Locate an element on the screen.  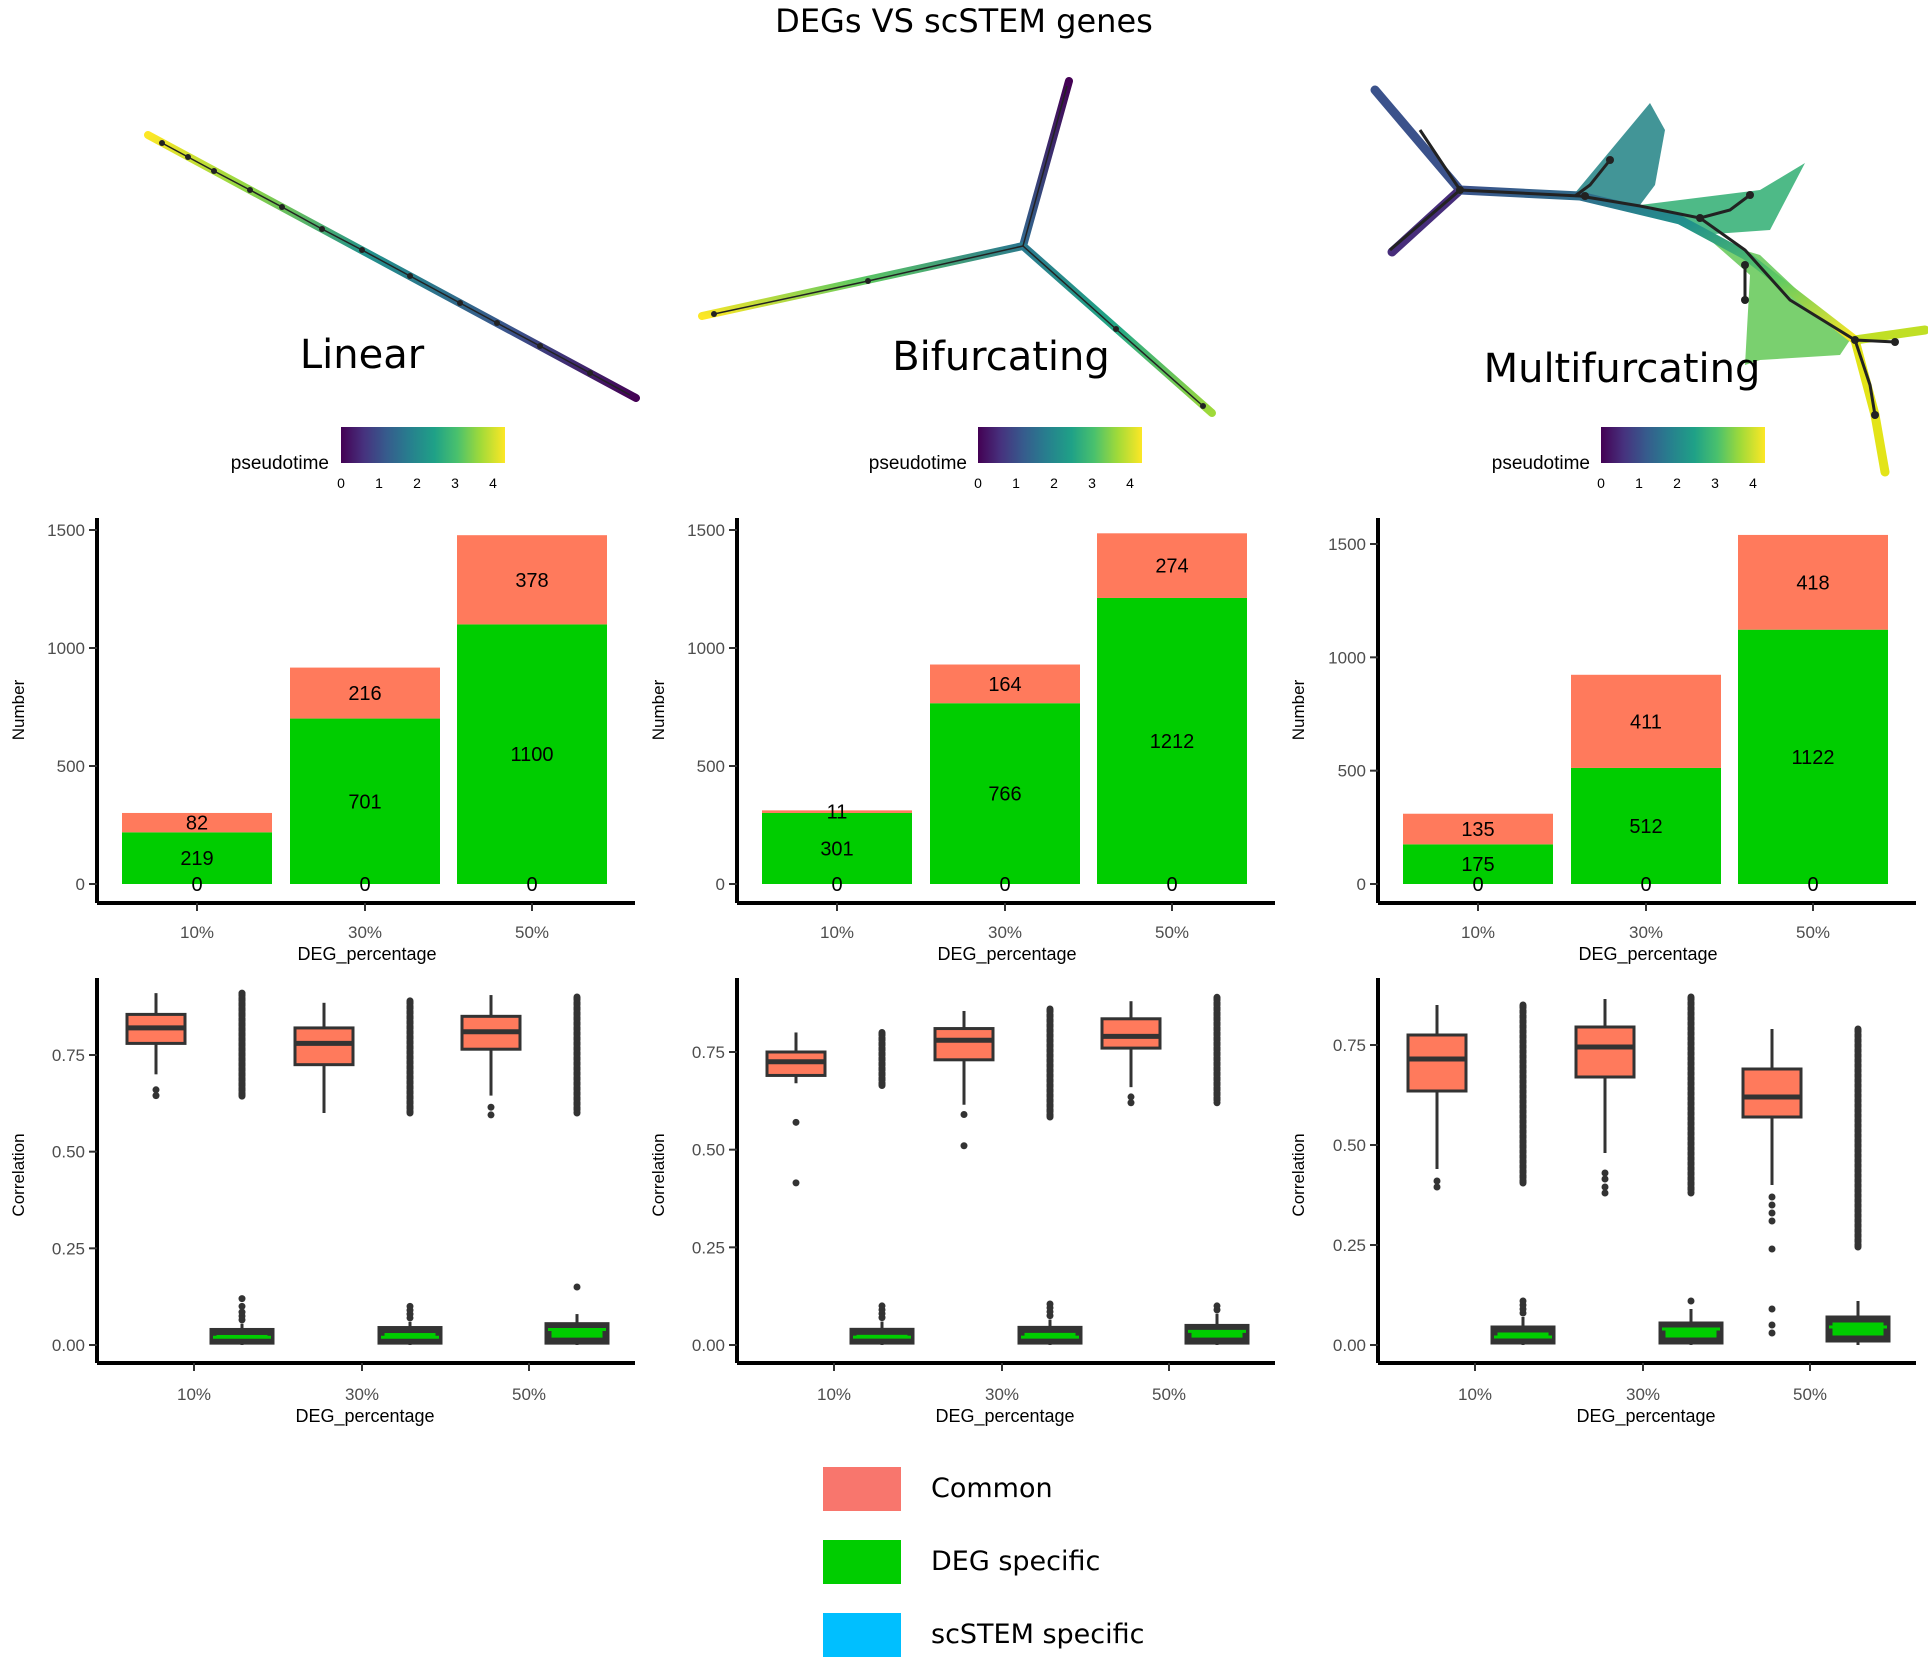
legend-swatch-deg-specific is located at coordinates (862, 1562).